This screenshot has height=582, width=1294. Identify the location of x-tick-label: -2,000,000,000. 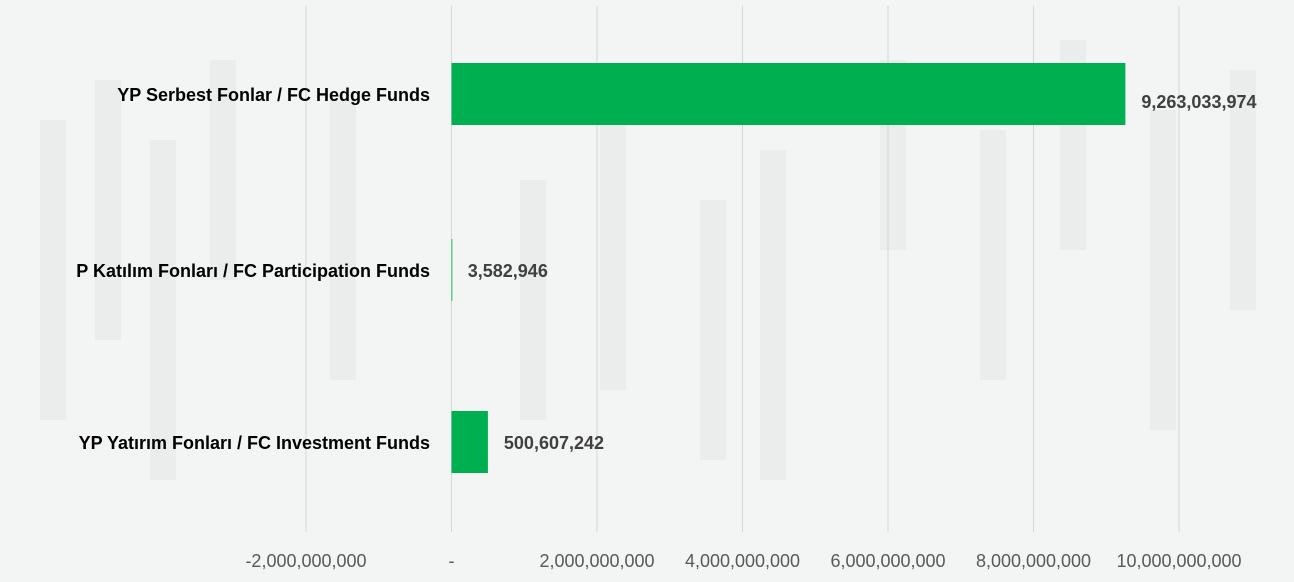
(305, 561).